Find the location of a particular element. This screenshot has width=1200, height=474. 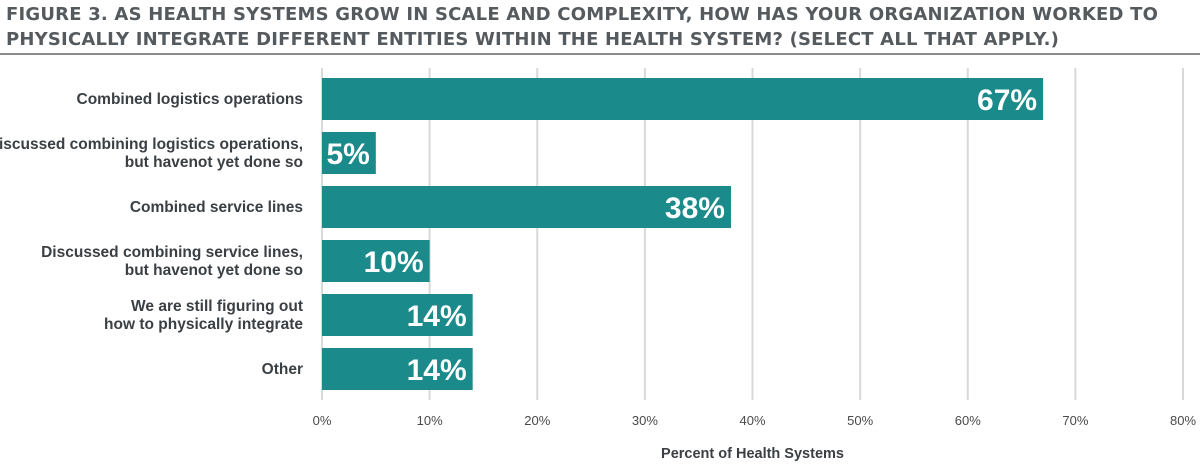

x-tick-label: 0% is located at coordinates (322, 420).